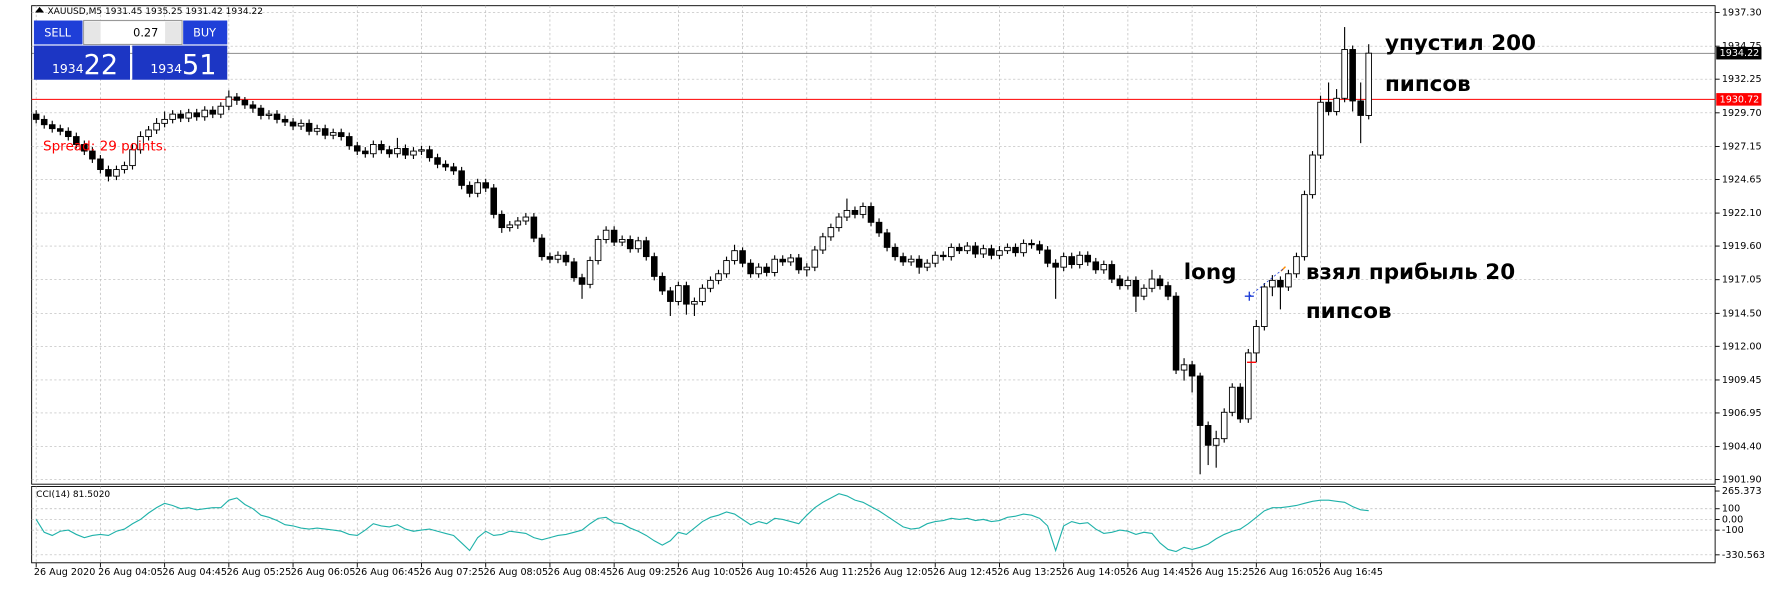 The width and height of the screenshot is (1766, 589). What do you see at coordinates (68, 68) in the screenshot?
I see `bid-big: 1934` at bounding box center [68, 68].